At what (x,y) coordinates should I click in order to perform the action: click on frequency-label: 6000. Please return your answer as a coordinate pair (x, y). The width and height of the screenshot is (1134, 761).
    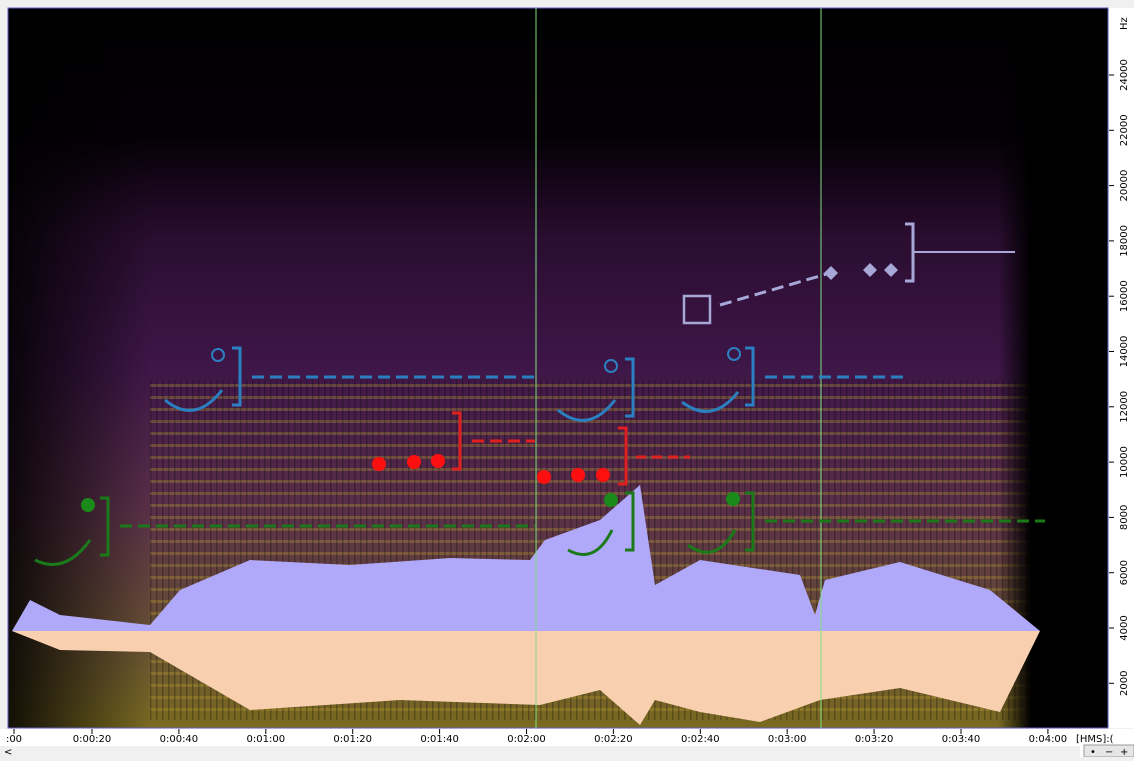
    Looking at the image, I should click on (1124, 572).